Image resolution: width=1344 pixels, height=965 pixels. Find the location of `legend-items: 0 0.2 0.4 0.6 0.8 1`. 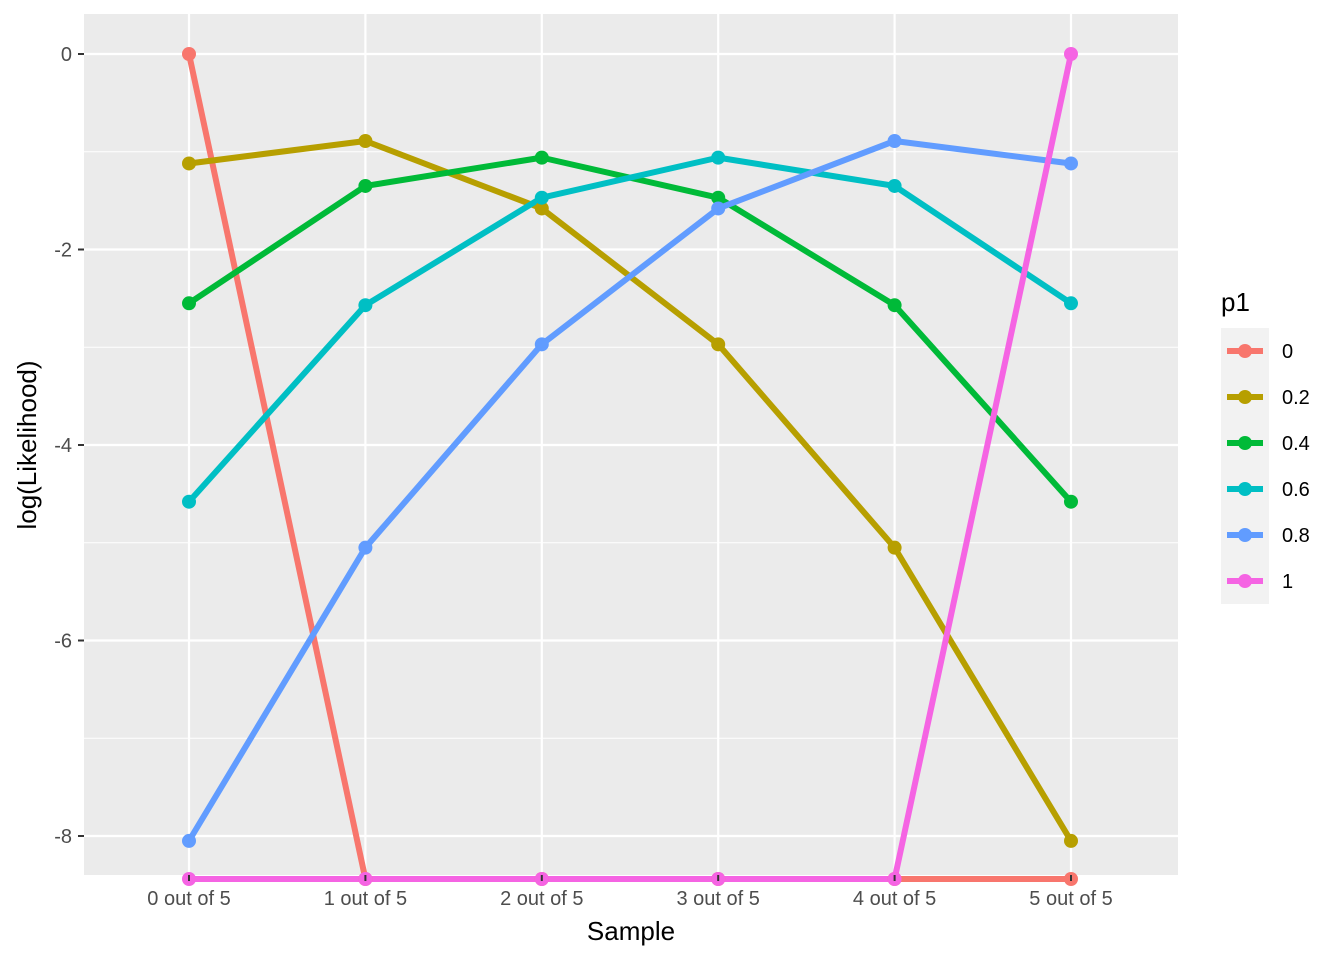

legend-items: 0 0.2 0.4 0.6 0.8 1 is located at coordinates (1268, 467).